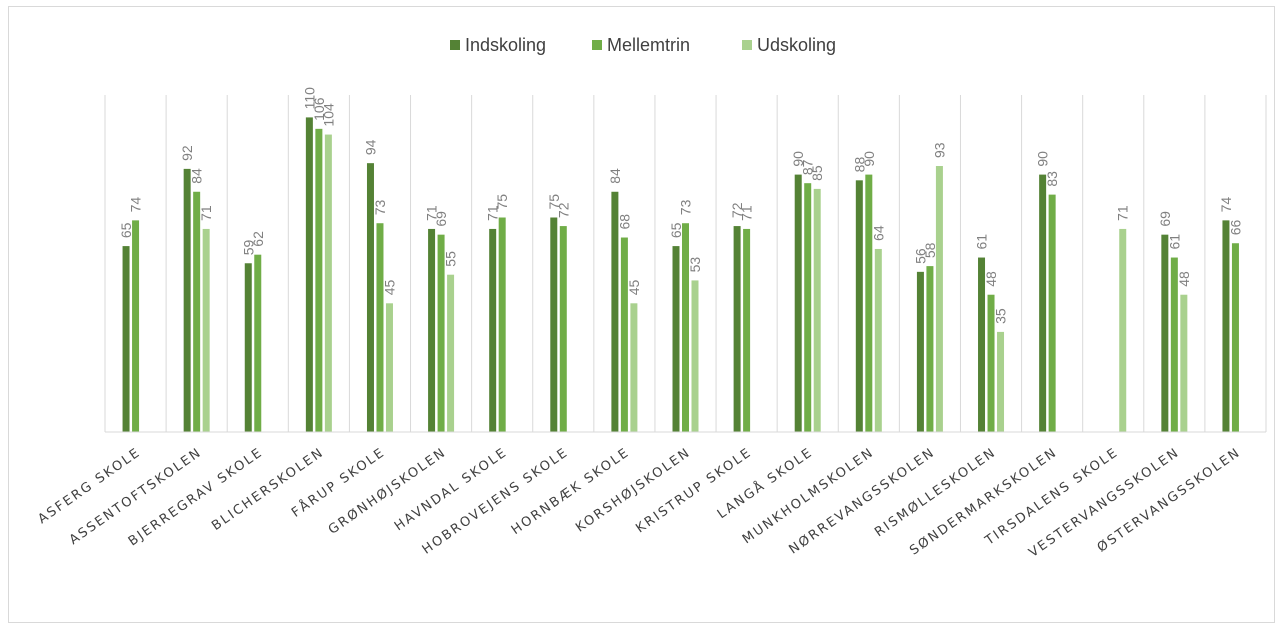 Image resolution: width=1283 pixels, height=627 pixels. What do you see at coordinates (441, 333) in the screenshot?
I see `bar-gr-nh-jskolen-mellemtrin` at bounding box center [441, 333].